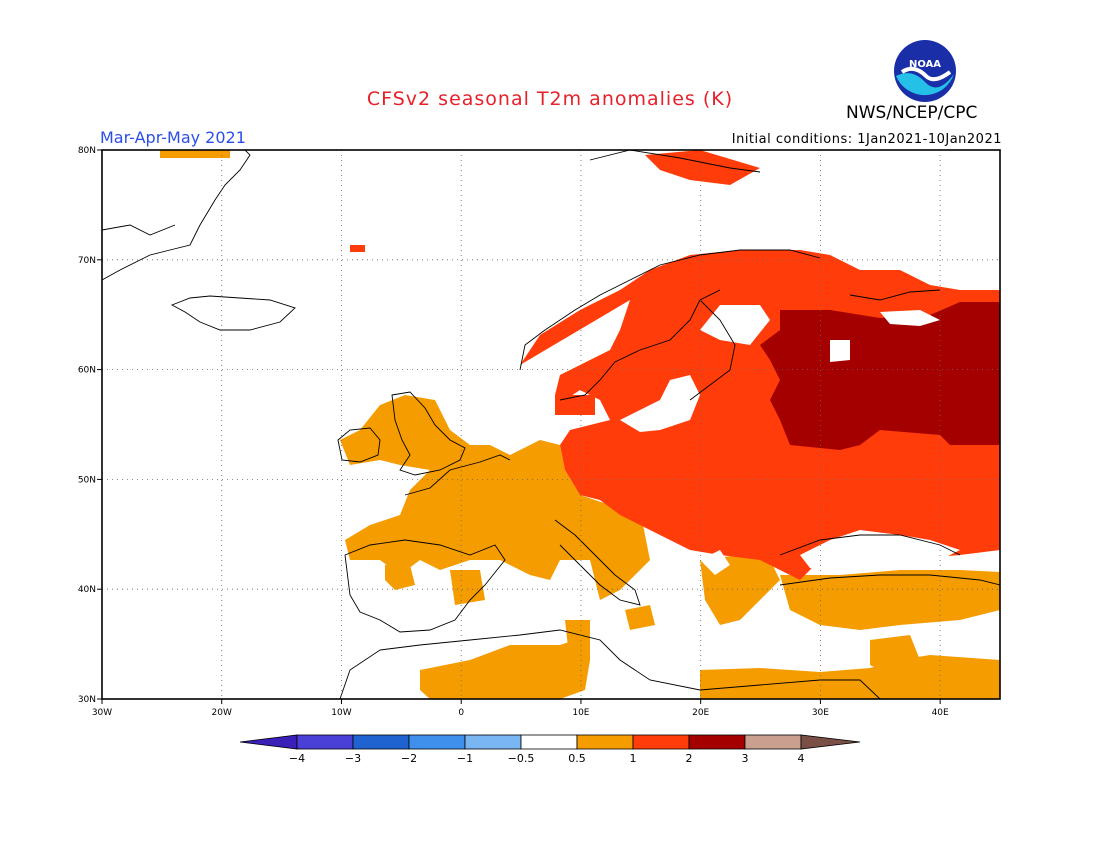 This screenshot has width=1100, height=850. I want to click on colorbar: −4 −3 −2 −1 −0.5 0.5 1 2 3 4, so click(550, 749).